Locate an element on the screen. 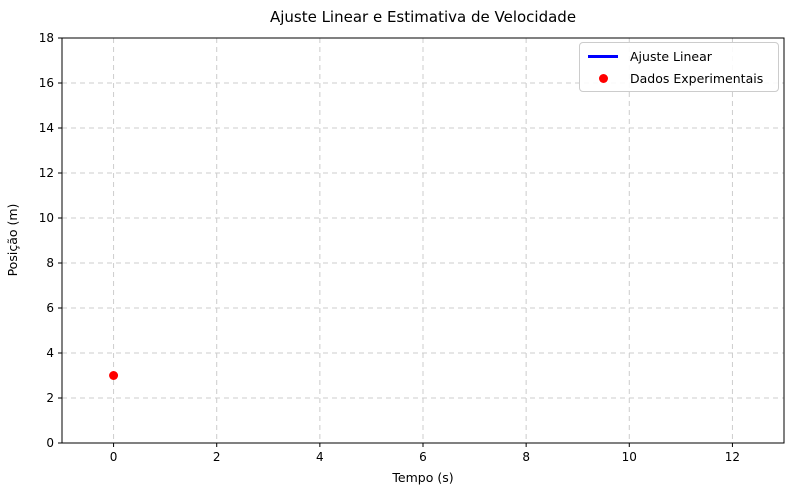 The image size is (800, 500). chart-title: Ajuste Linear e Estimativa de Velocidade is located at coordinates (423, 17).